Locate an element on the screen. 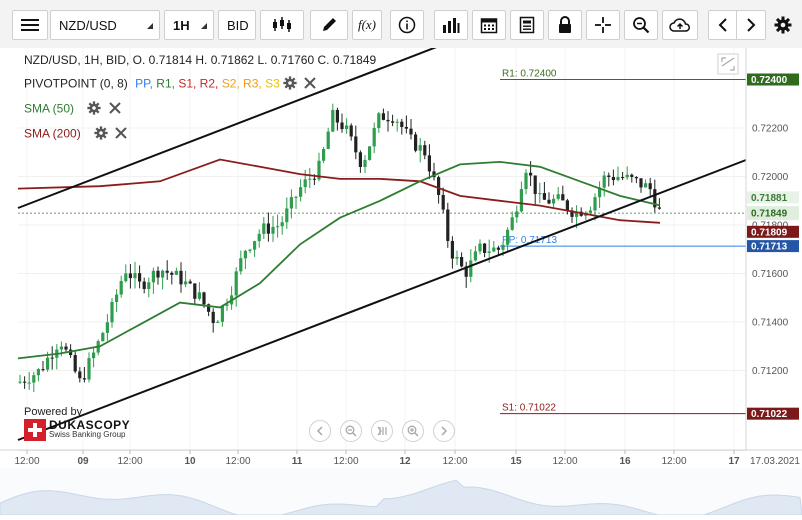 The width and height of the screenshot is (802, 520). pivot-title: PIVOTPOINT (0, 8) is located at coordinates (76, 83).